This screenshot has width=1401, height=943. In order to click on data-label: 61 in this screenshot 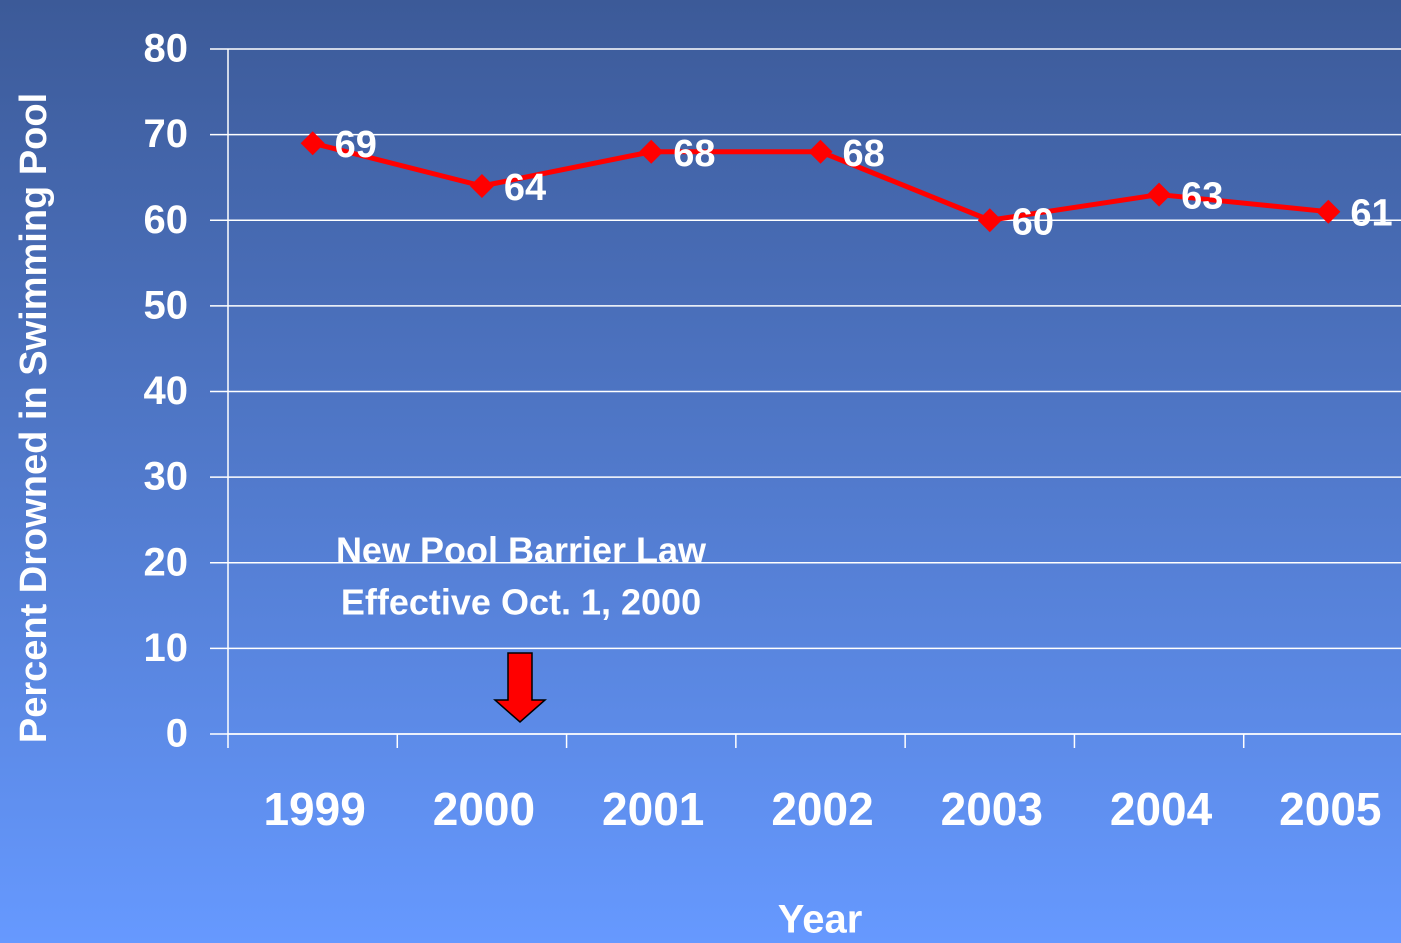, I will do `click(1371, 214)`.